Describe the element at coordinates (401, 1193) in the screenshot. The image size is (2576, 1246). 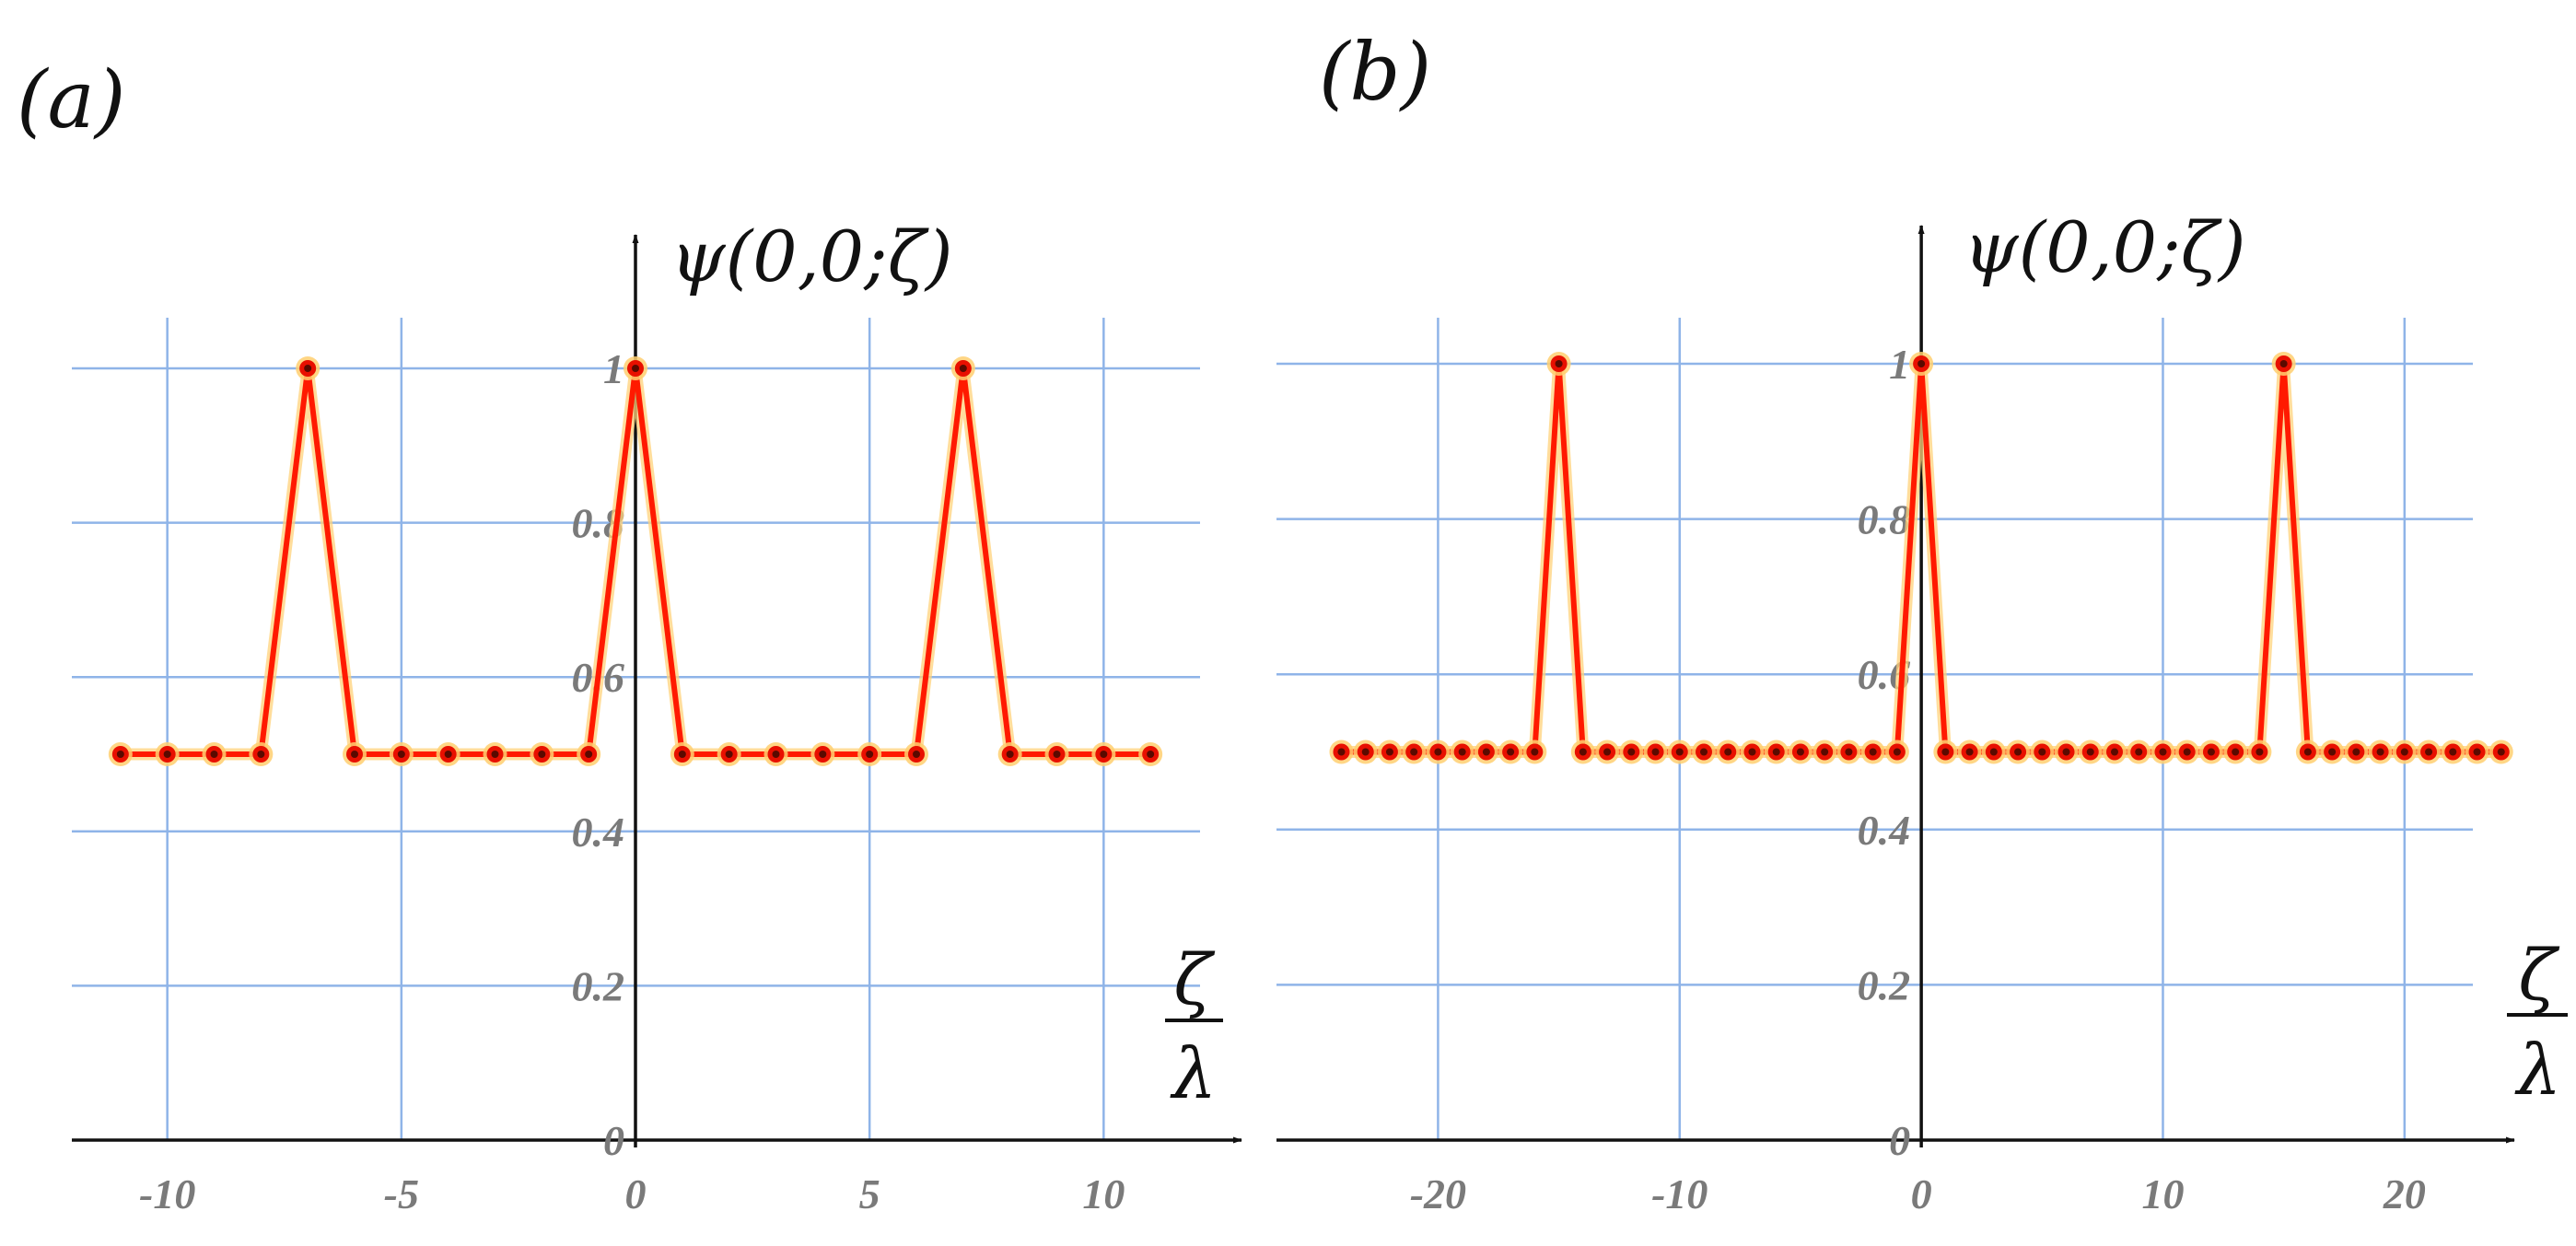
I see `x-tick-label: -5` at that location.